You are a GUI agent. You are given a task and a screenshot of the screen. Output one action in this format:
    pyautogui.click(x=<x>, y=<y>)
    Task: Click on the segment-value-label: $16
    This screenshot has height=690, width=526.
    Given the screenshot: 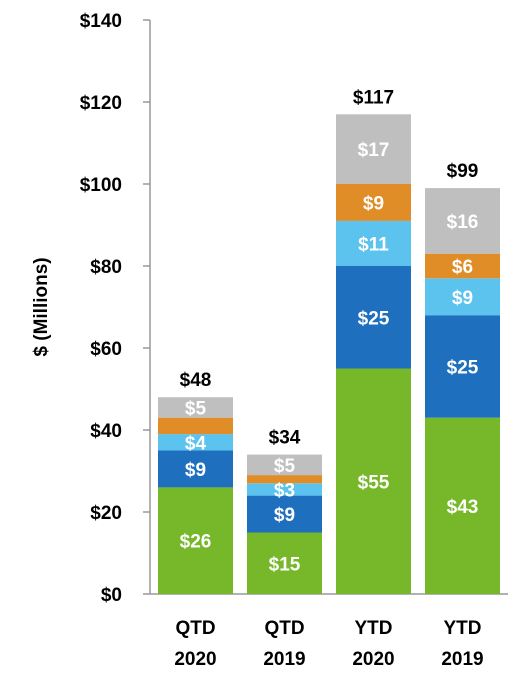 What is the action you would take?
    pyautogui.click(x=463, y=222)
    